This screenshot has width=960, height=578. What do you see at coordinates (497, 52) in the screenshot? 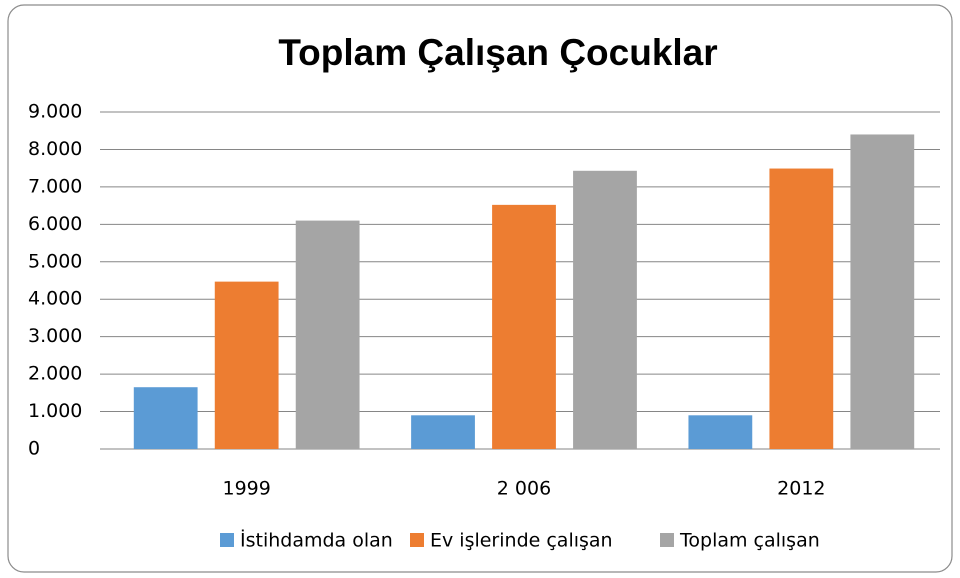
I see `chart-title: Toplam Çalışan Çocuklar` at bounding box center [497, 52].